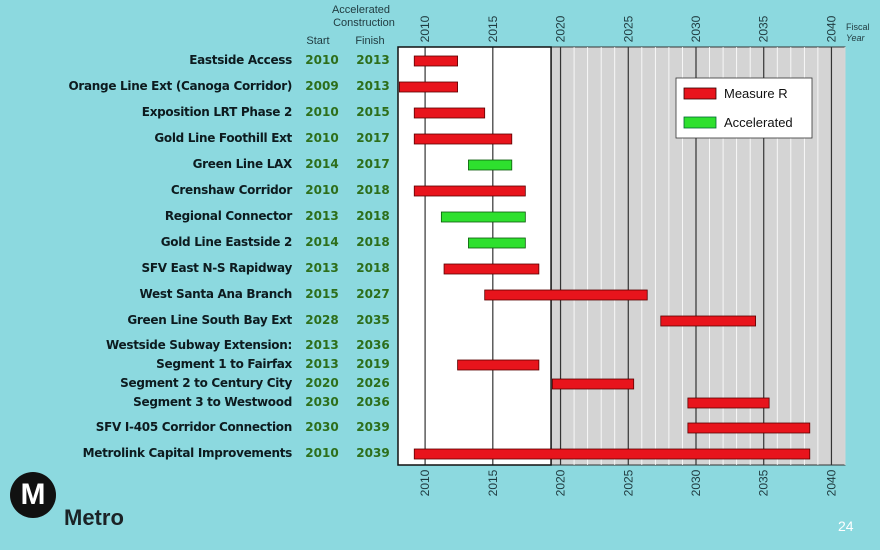 Image resolution: width=880 pixels, height=550 pixels. What do you see at coordinates (831, 482) in the screenshot?
I see `bottom-tick-label: 2040` at bounding box center [831, 482].